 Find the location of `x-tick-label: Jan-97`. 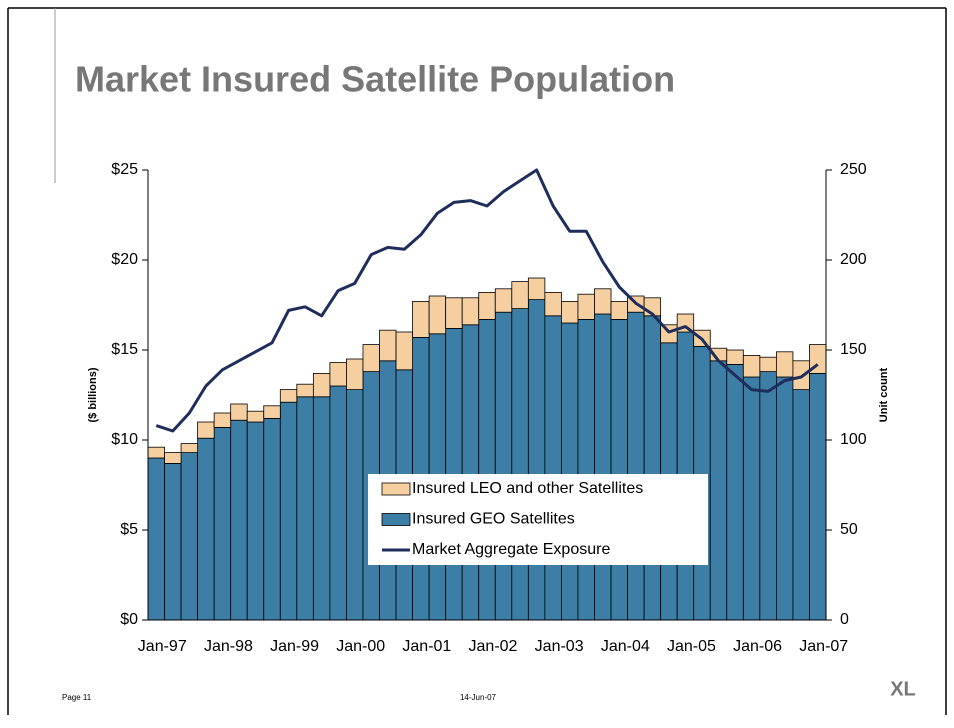

x-tick-label: Jan-97 is located at coordinates (162, 646).